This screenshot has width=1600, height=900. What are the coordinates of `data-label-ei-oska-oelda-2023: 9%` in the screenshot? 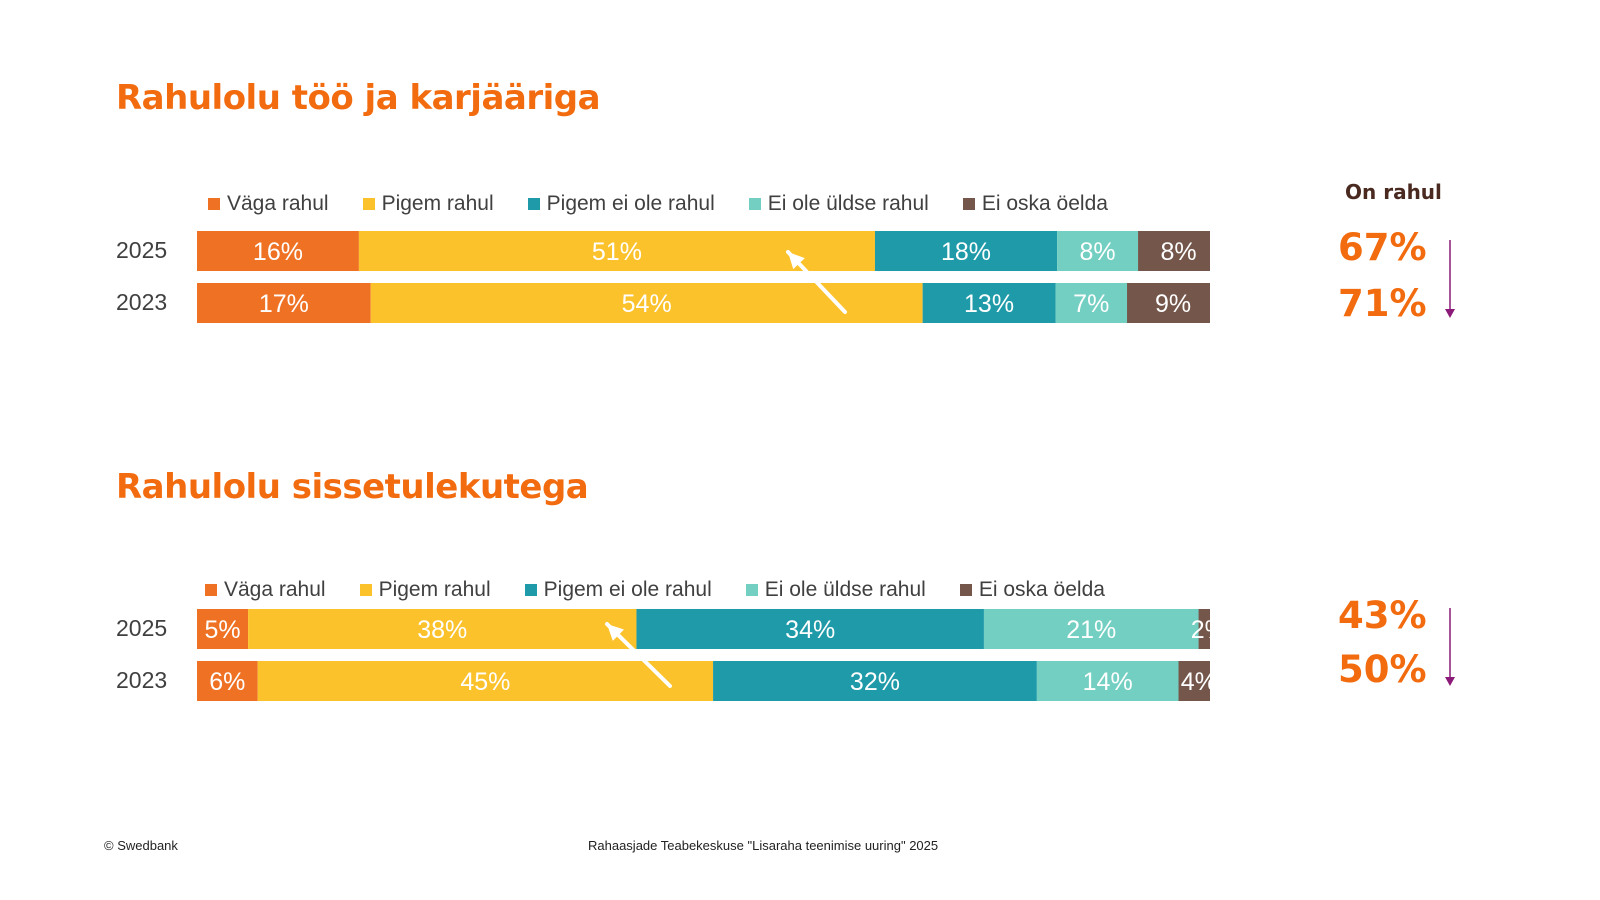 It's located at (1173, 304).